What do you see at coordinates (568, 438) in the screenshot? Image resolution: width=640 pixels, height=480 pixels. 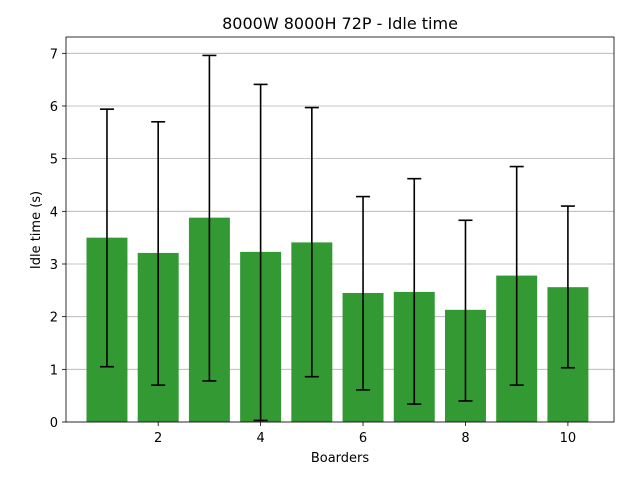 I see `x-tick-label: 10` at bounding box center [568, 438].